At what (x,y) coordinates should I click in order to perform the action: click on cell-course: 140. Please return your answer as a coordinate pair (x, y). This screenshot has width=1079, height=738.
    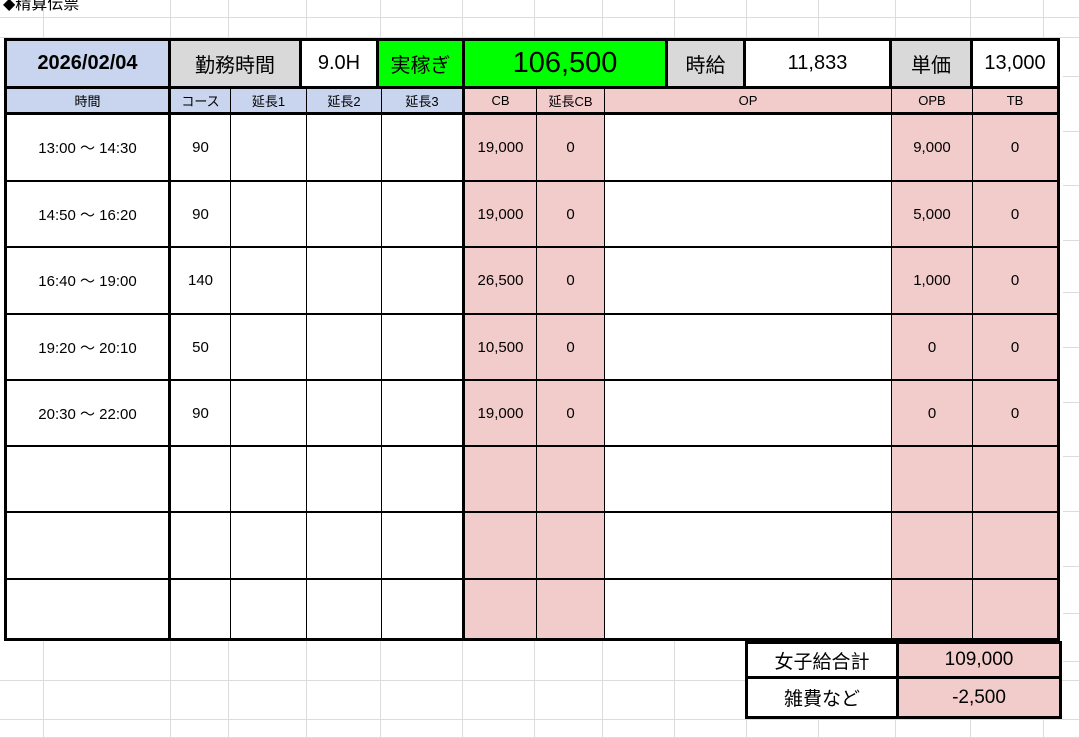
    Looking at the image, I should click on (201, 281).